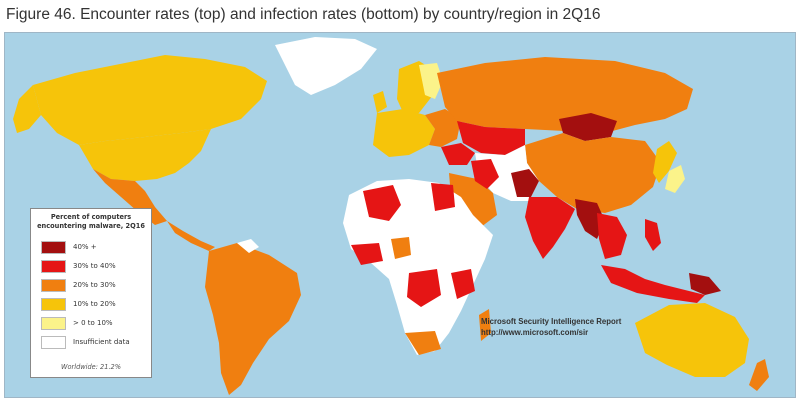 The height and width of the screenshot is (403, 800). I want to click on region-finland, so click(431, 81).